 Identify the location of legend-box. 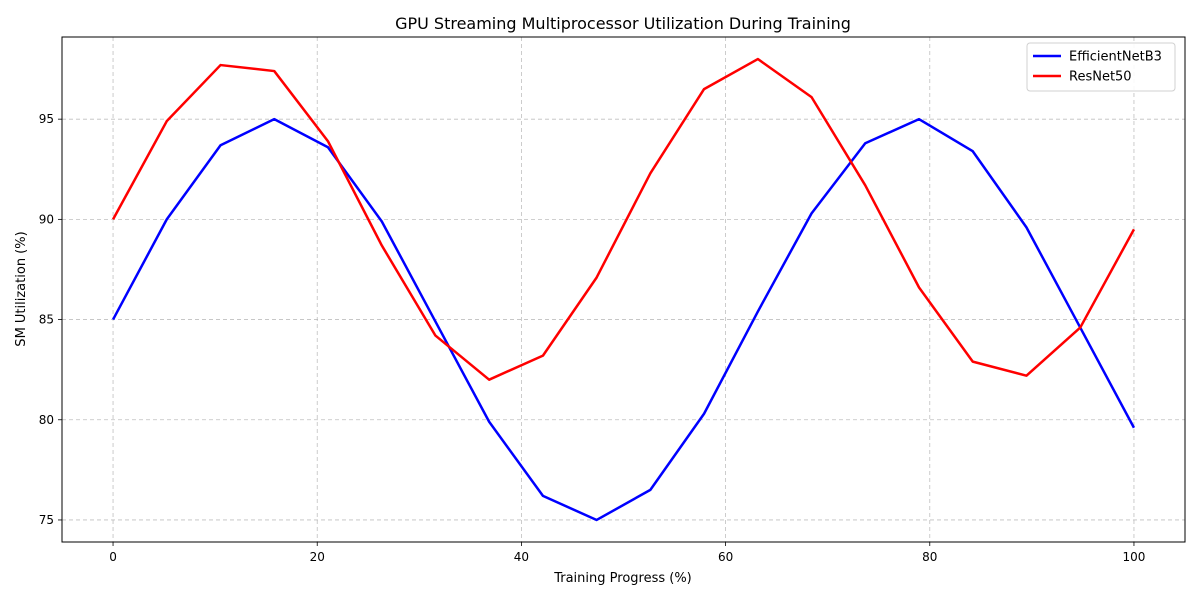
(1101, 67).